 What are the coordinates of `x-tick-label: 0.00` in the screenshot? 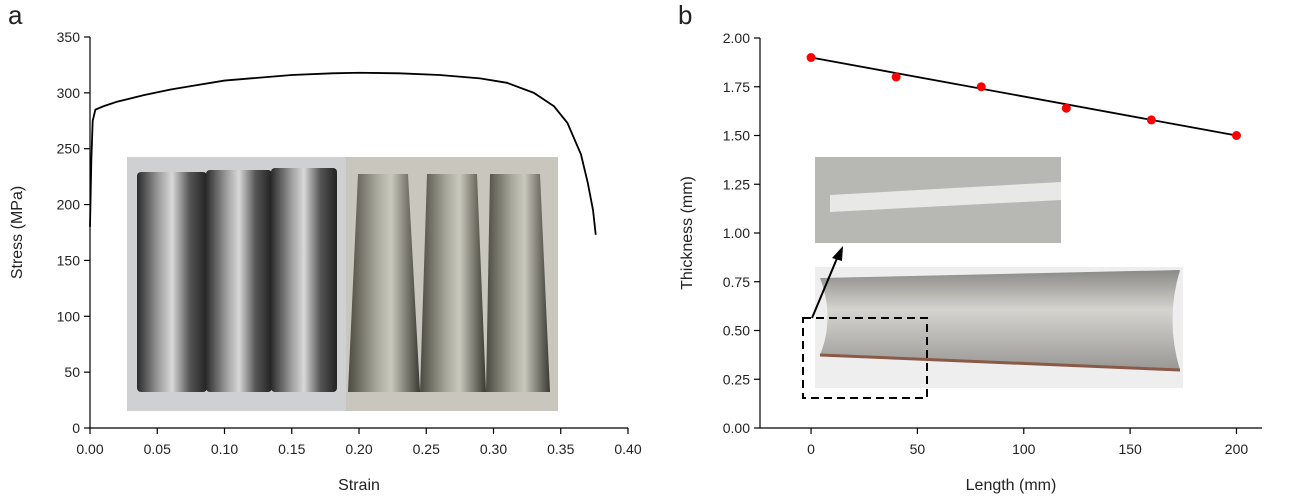 It's located at (89, 449).